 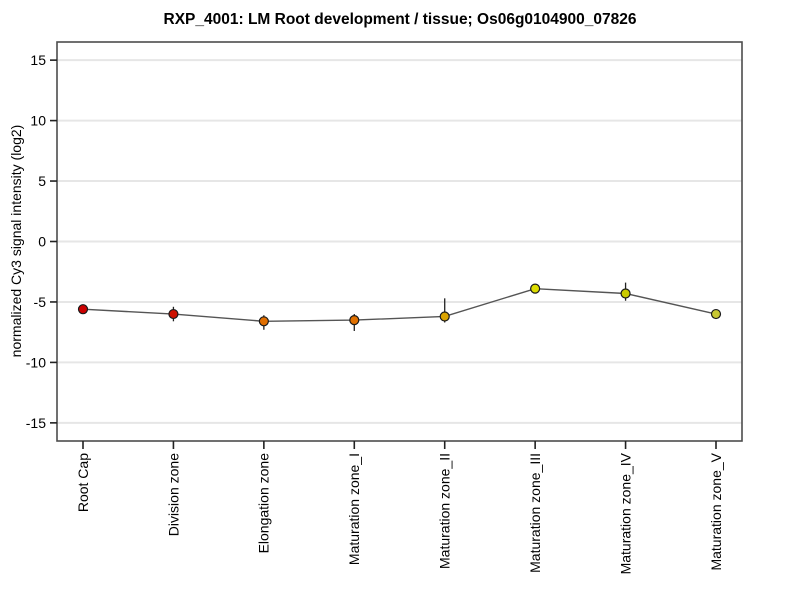 What do you see at coordinates (36, 362) in the screenshot?
I see `y-tick-label: -10` at bounding box center [36, 362].